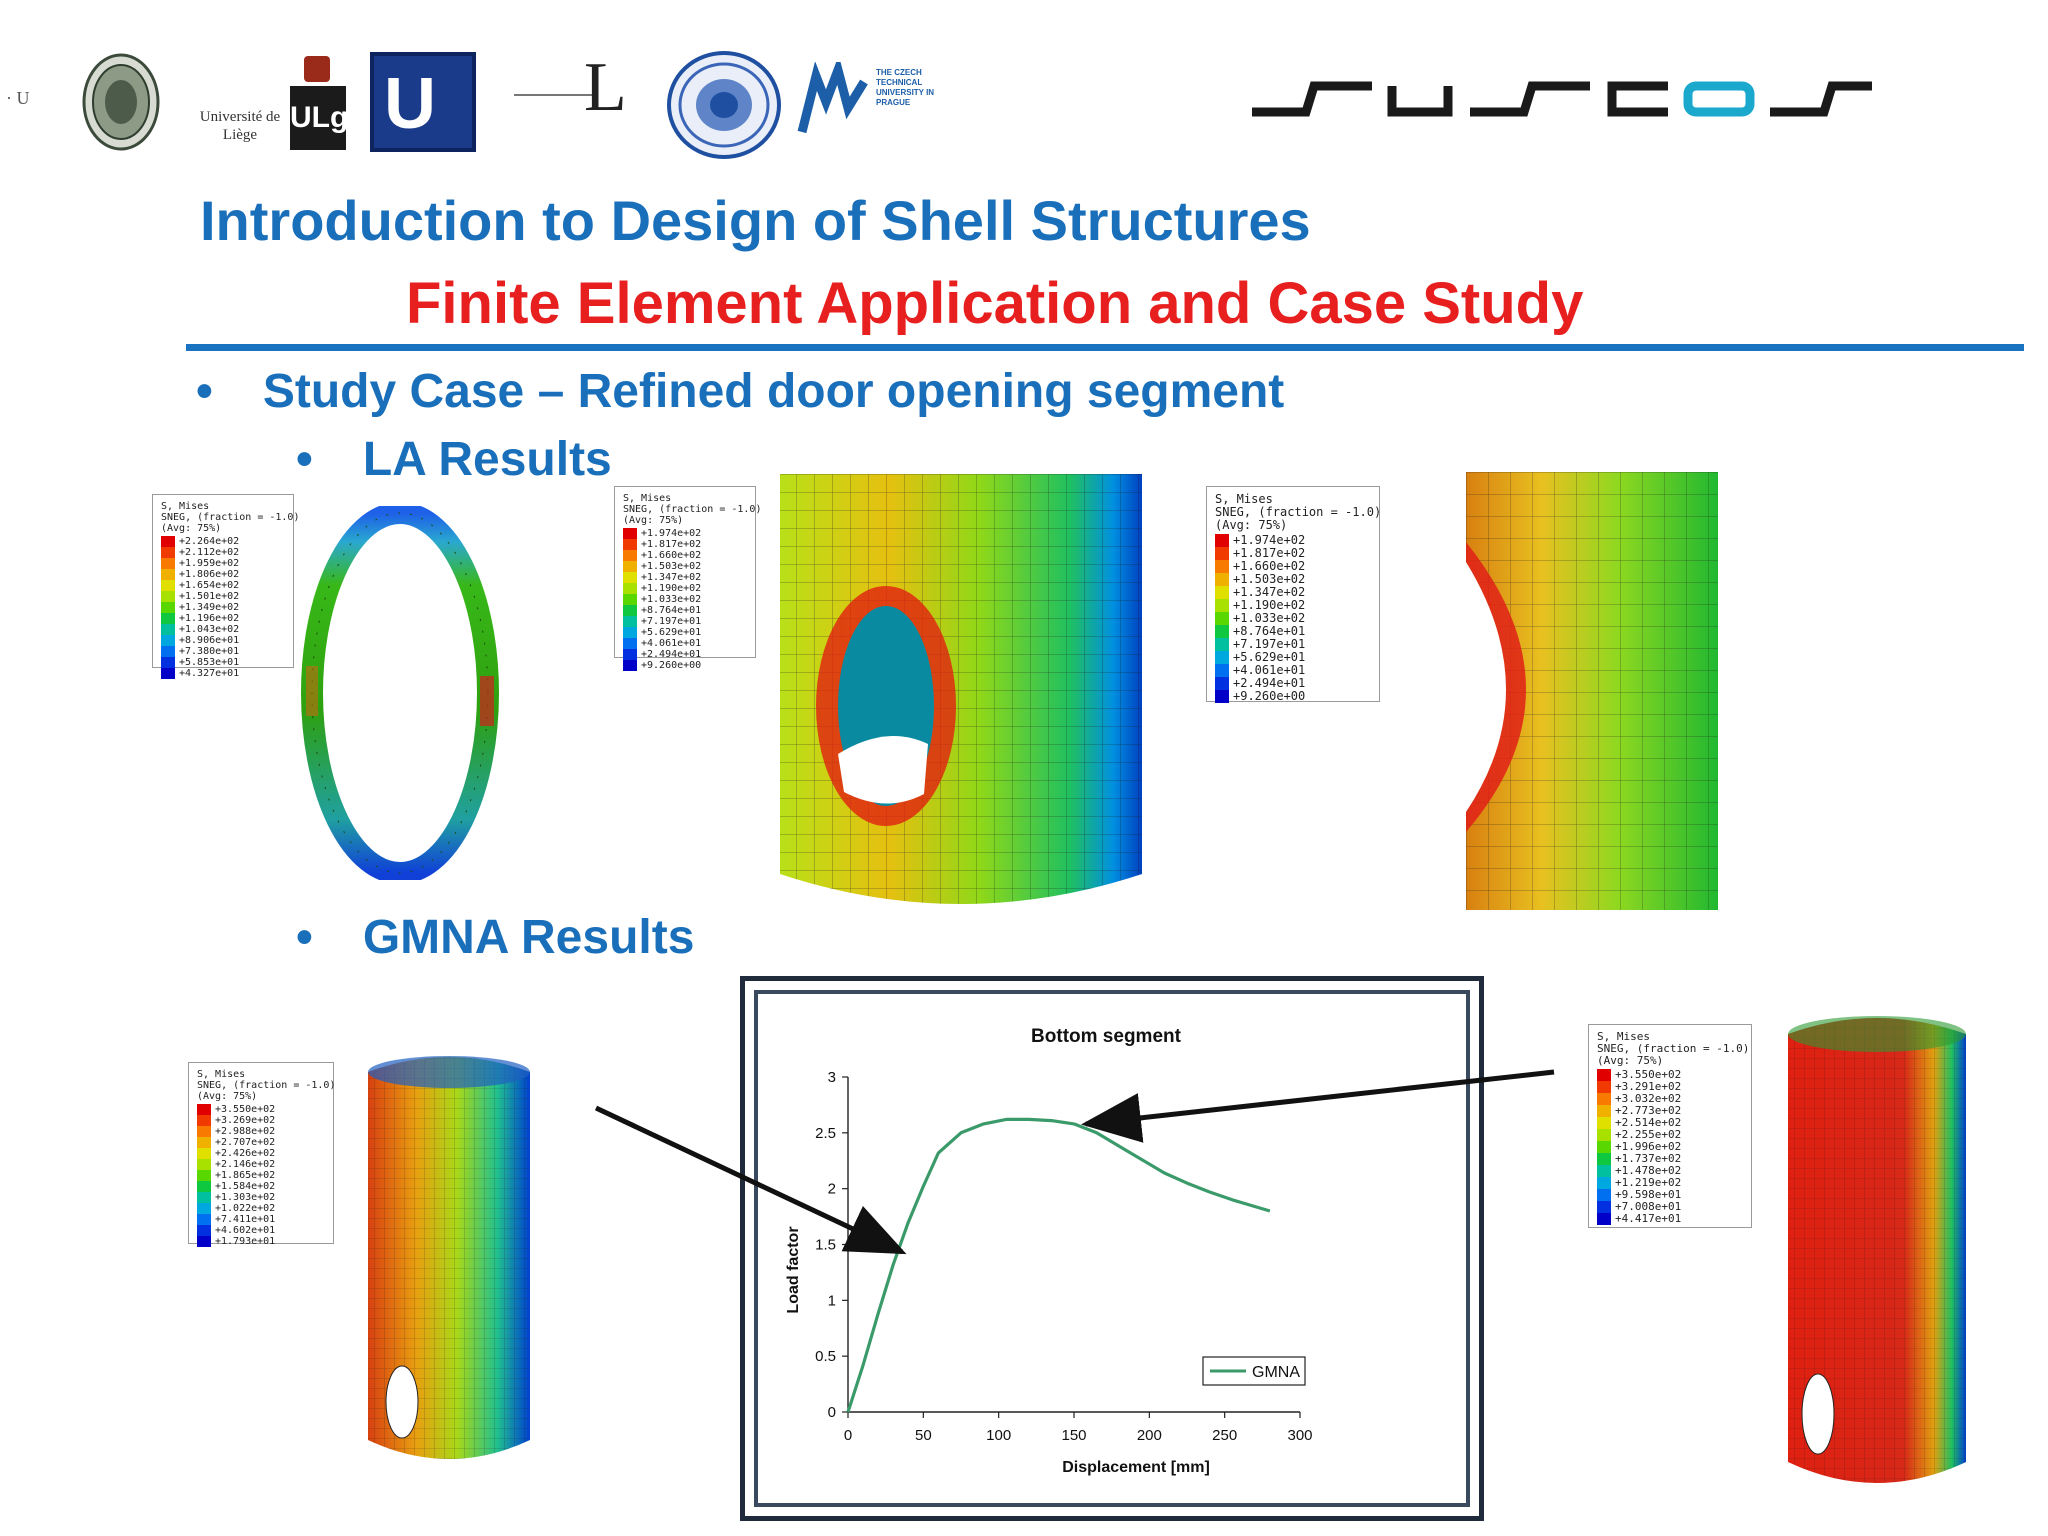  I want to click on bullet-gmna-results: • GMNA Results, so click(495, 937).